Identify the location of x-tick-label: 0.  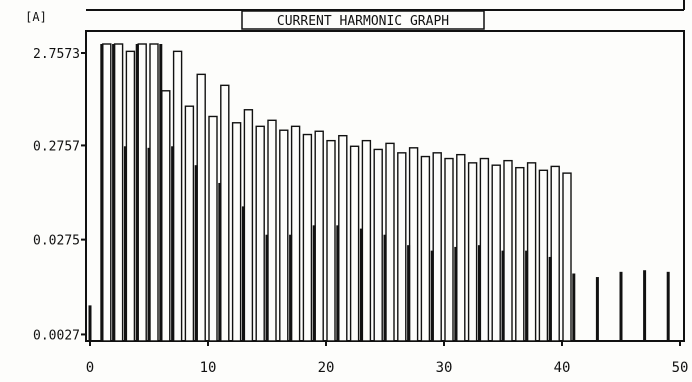
(90, 368).